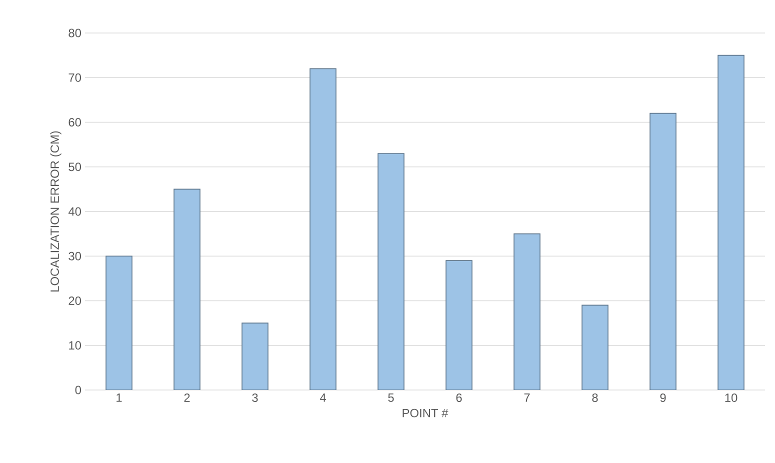 This screenshot has width=775, height=463. I want to click on y-tick-label: 30, so click(75, 256).